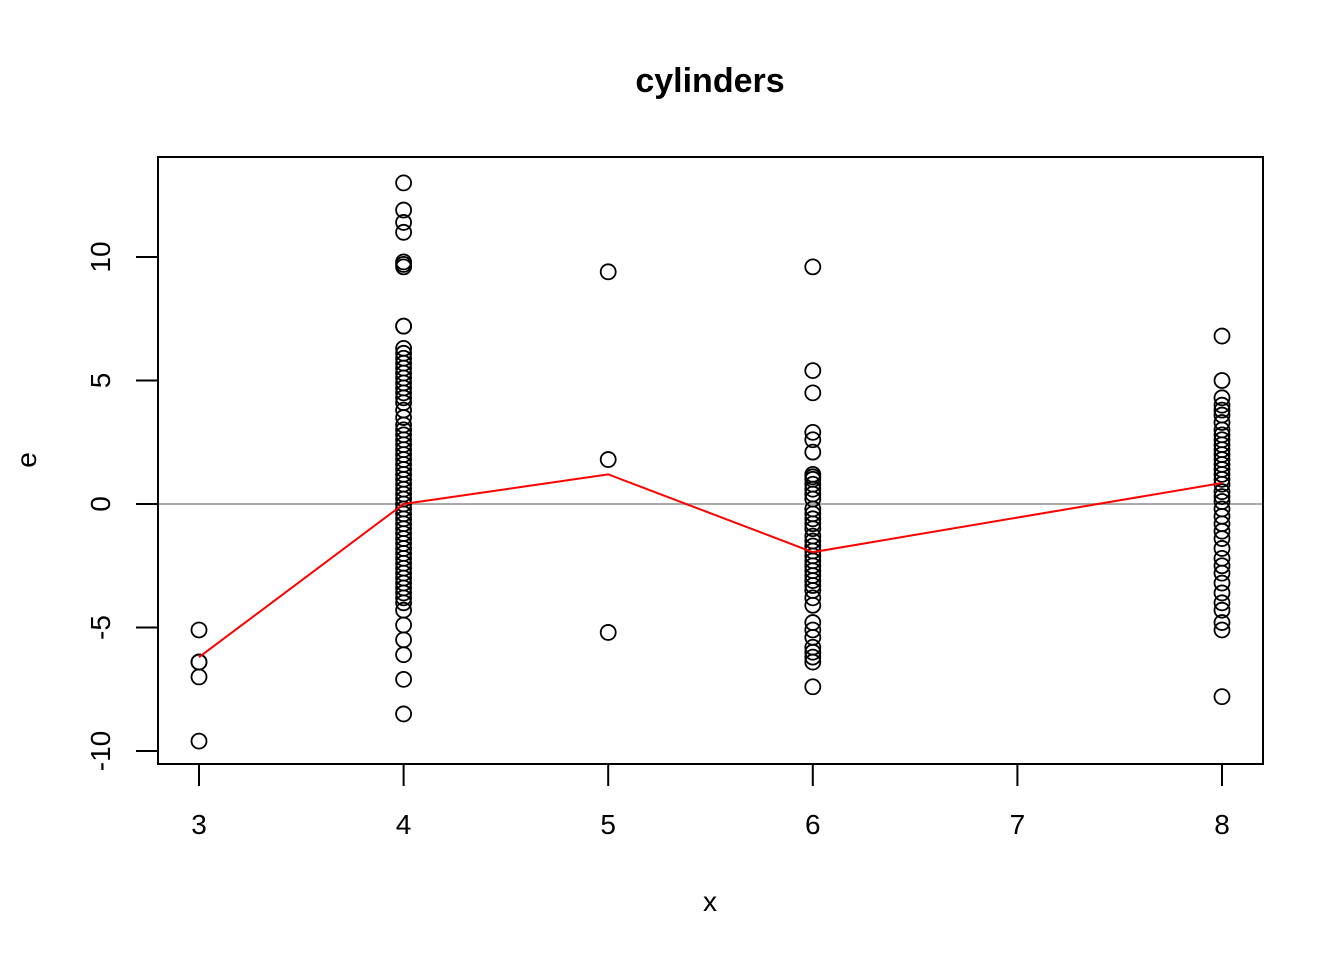 The width and height of the screenshot is (1344, 960). I want to click on y-tick-label: 0, so click(100, 504).